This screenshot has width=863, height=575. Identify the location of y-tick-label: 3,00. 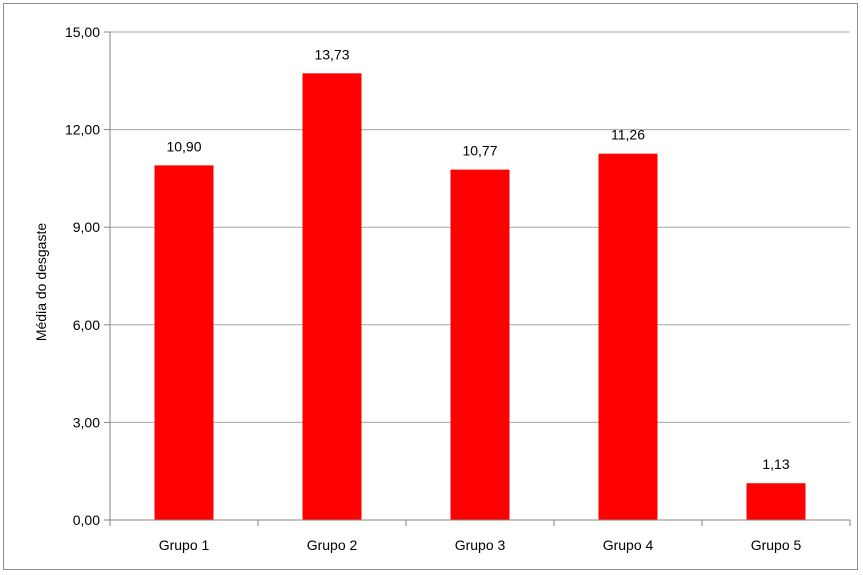
(86, 422).